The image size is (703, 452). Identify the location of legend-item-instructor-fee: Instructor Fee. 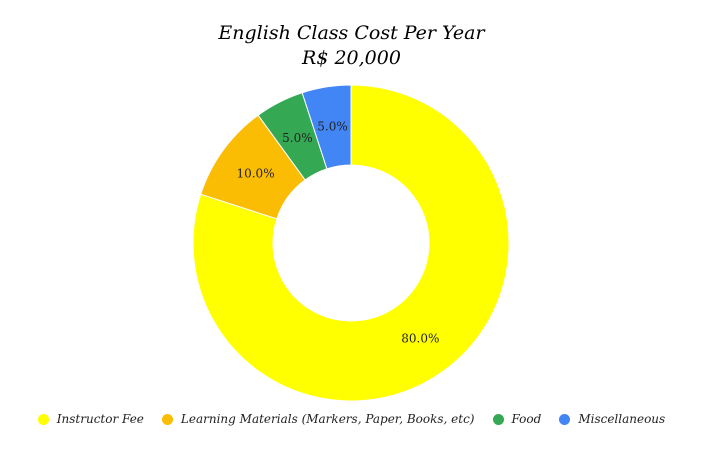
(90, 419).